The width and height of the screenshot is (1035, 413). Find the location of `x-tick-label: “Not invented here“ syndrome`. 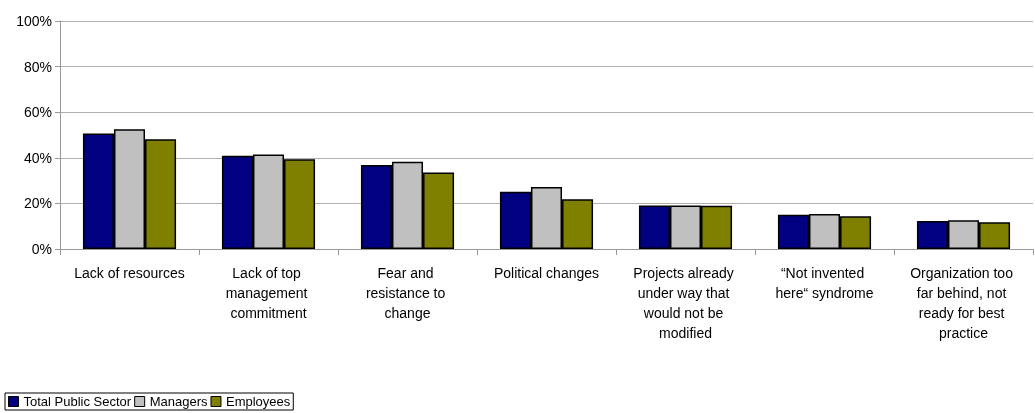

x-tick-label: “Not invented here“ syndrome is located at coordinates (824, 283).